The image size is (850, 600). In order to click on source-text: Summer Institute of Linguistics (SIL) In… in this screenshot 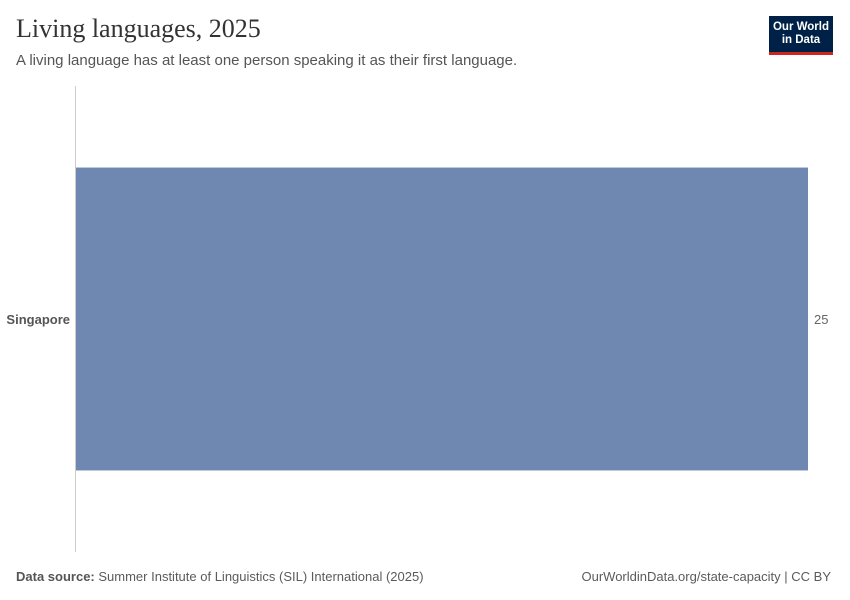, I will do `click(261, 576)`.